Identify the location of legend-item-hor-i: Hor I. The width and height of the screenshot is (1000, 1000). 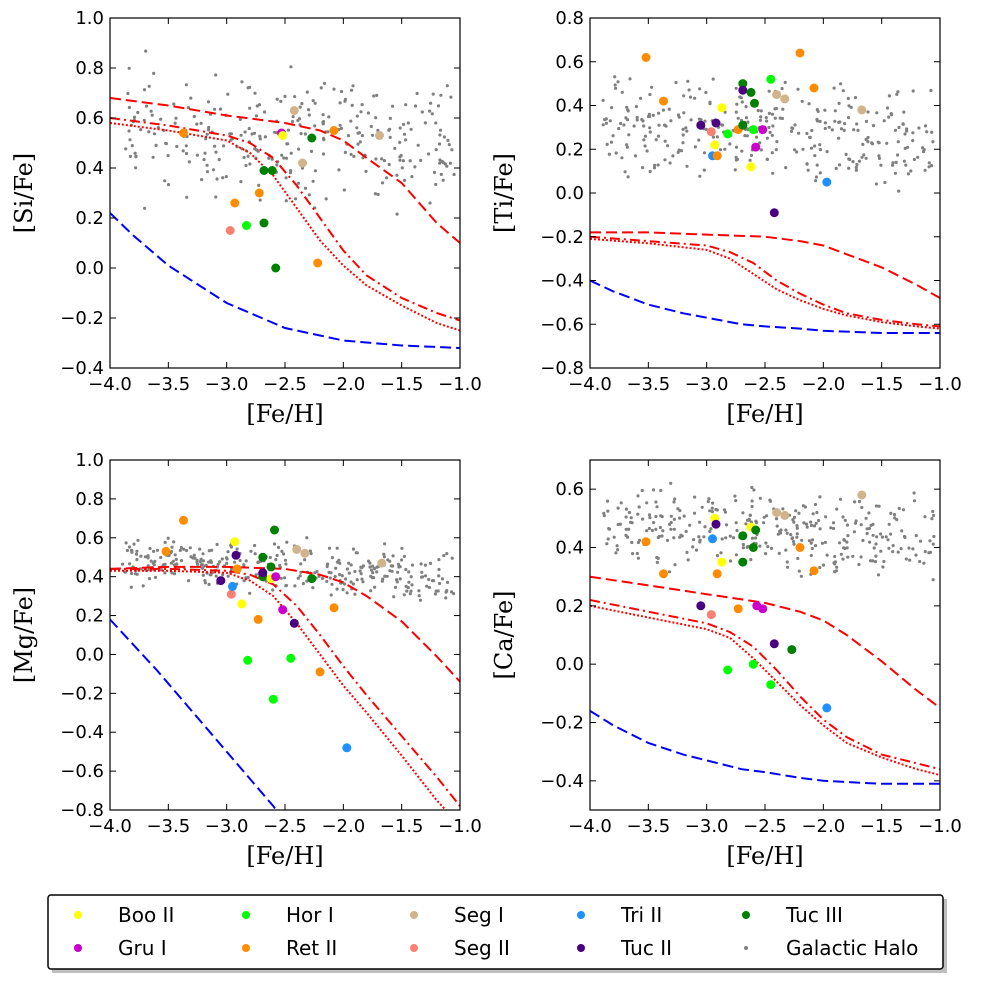
(288, 915).